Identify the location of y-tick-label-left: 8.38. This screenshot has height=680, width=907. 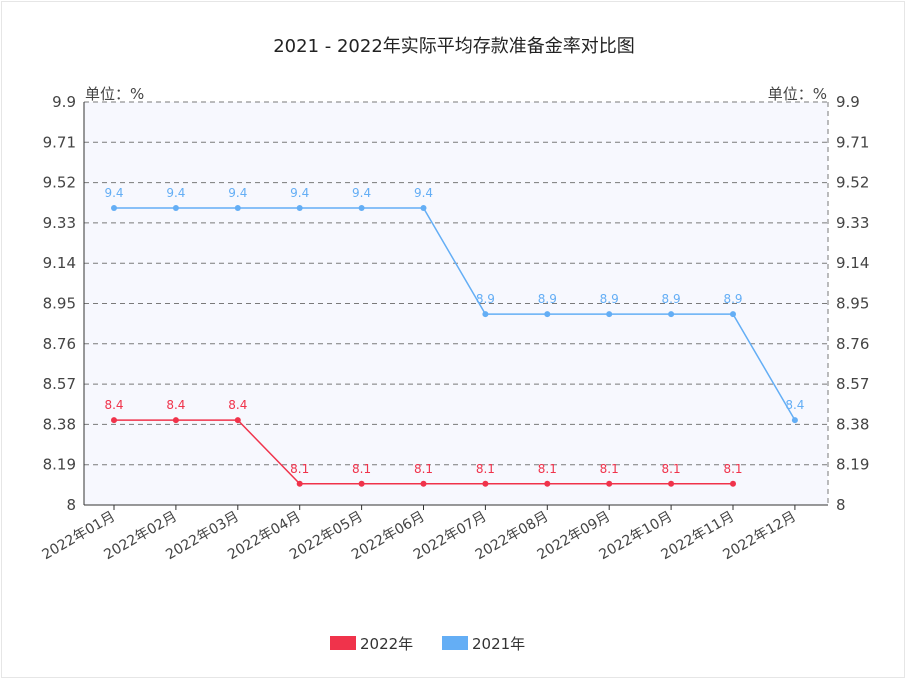
(59, 424).